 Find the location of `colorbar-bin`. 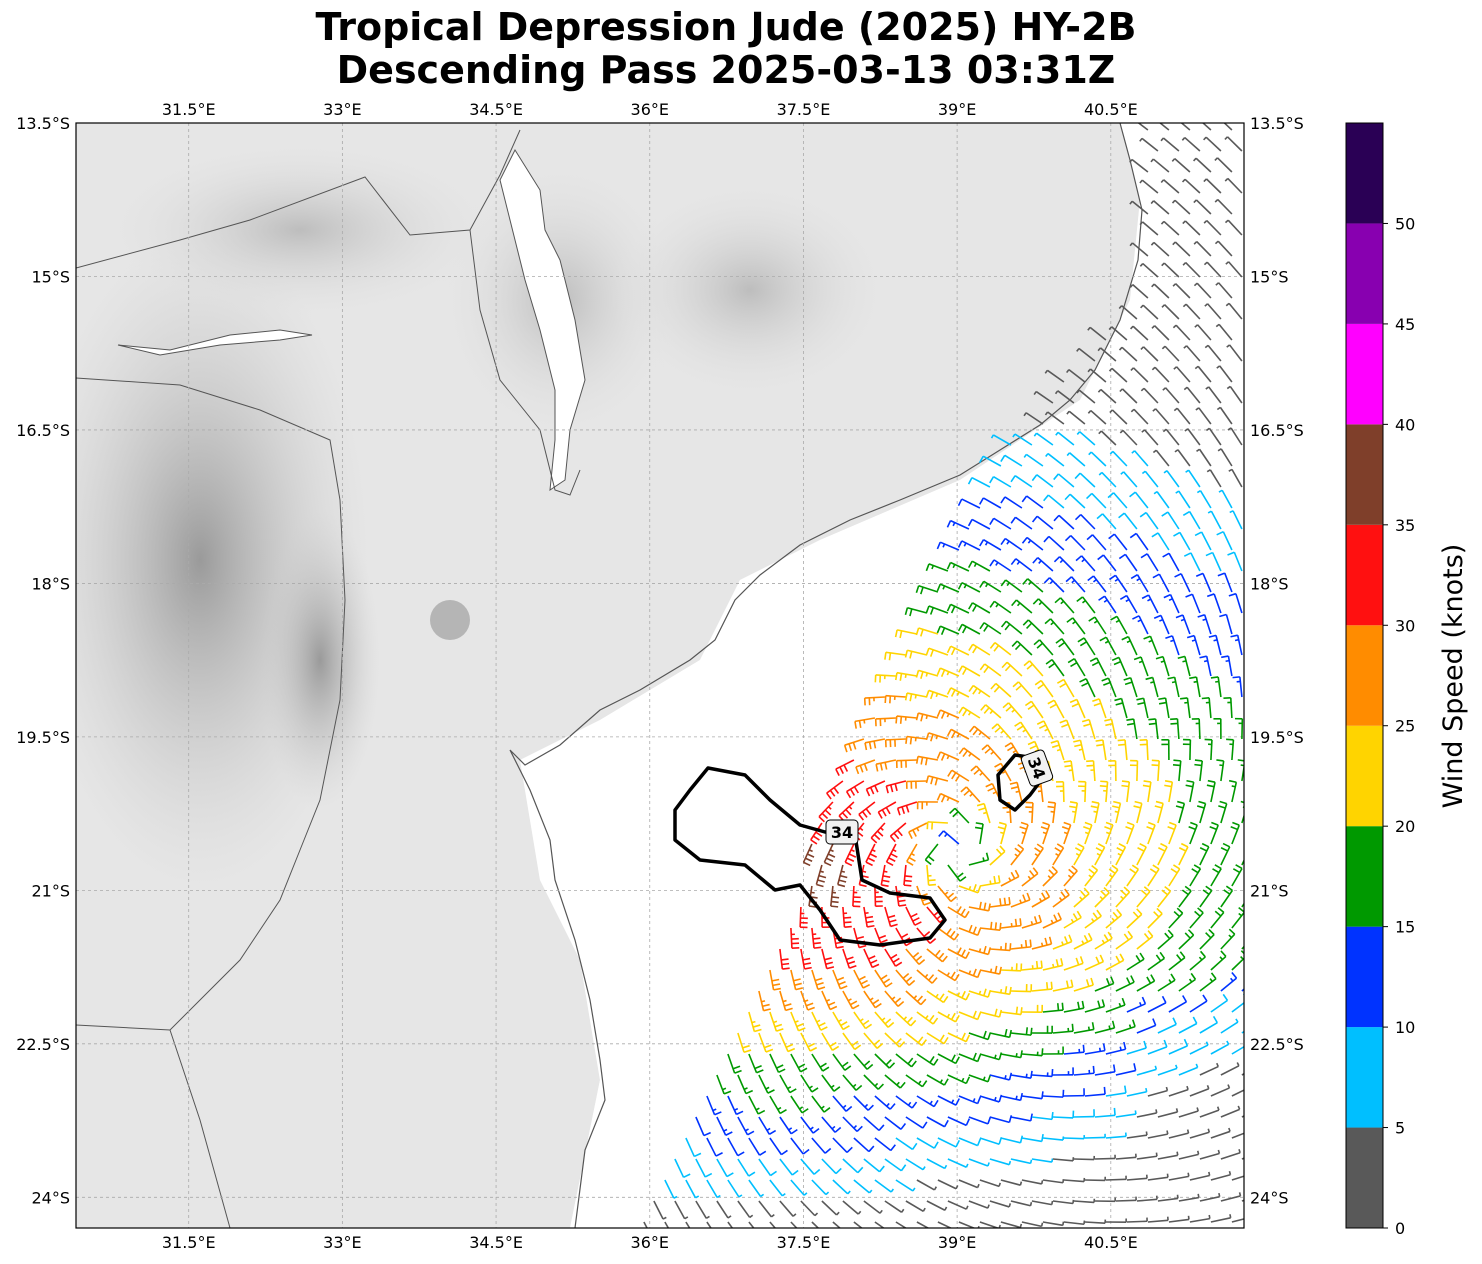

colorbar-bin is located at coordinates (1364, 1177).